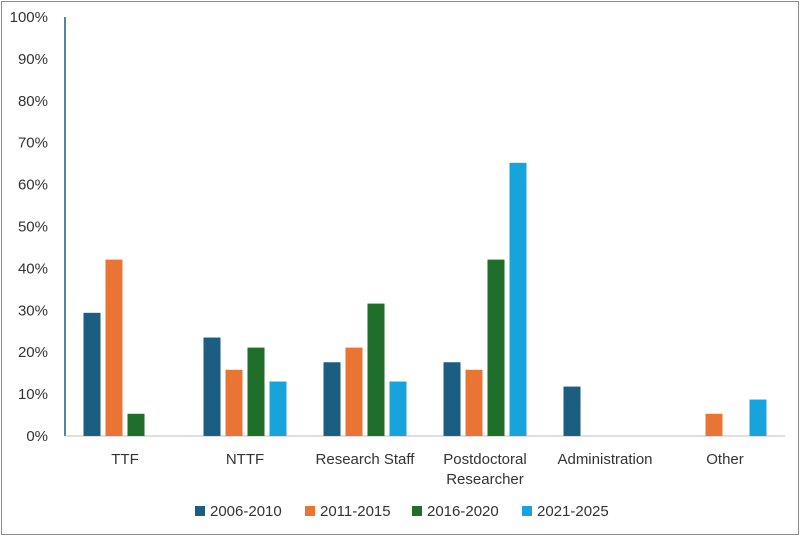 This screenshot has width=800, height=539. I want to click on y-tick-label: 60%, so click(33, 185).